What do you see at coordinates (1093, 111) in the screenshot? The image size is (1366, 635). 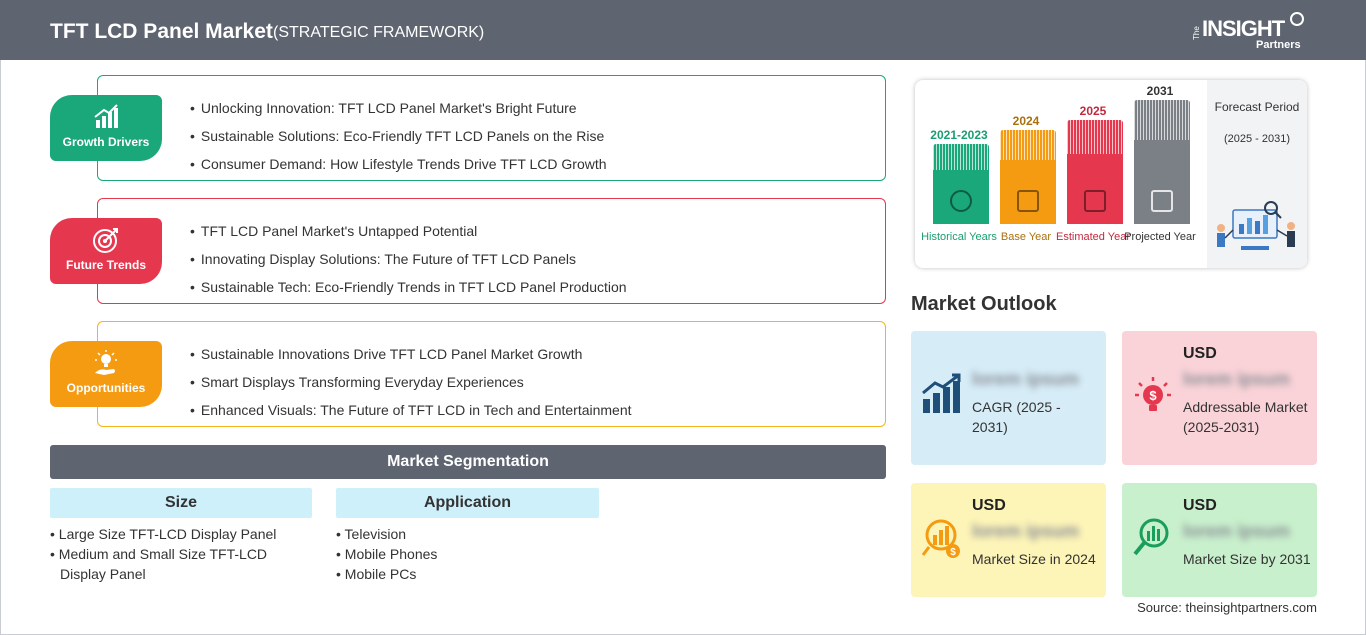 I see `timeline-year: 2025` at bounding box center [1093, 111].